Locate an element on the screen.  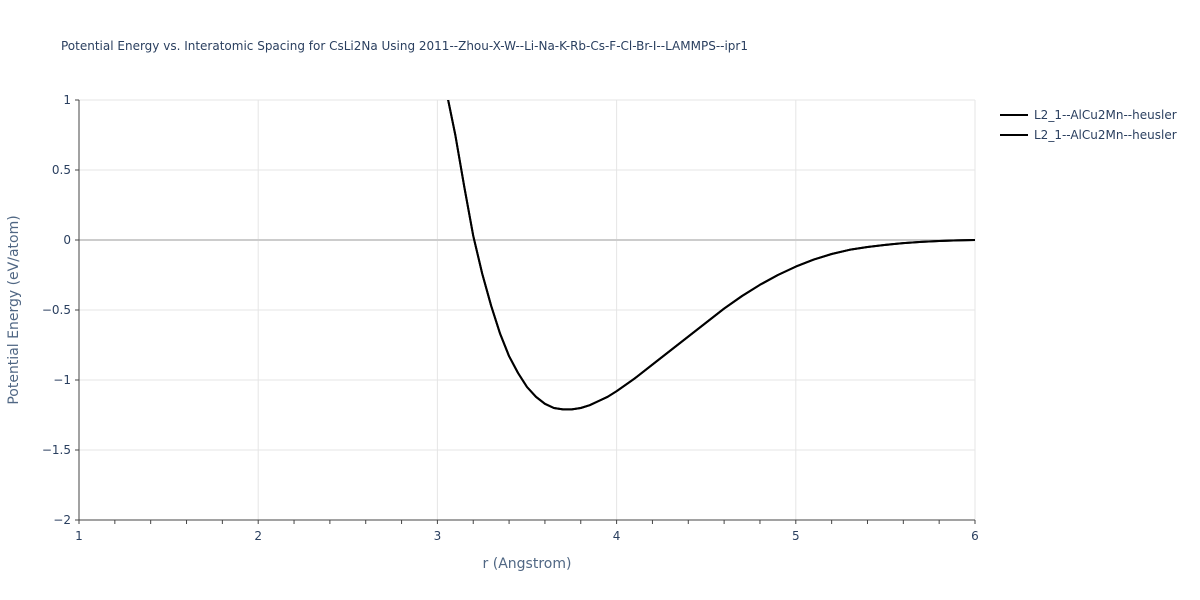
legend-item-1: L2_1--AlCu2Mn--heusler is located at coordinates (1088, 115).